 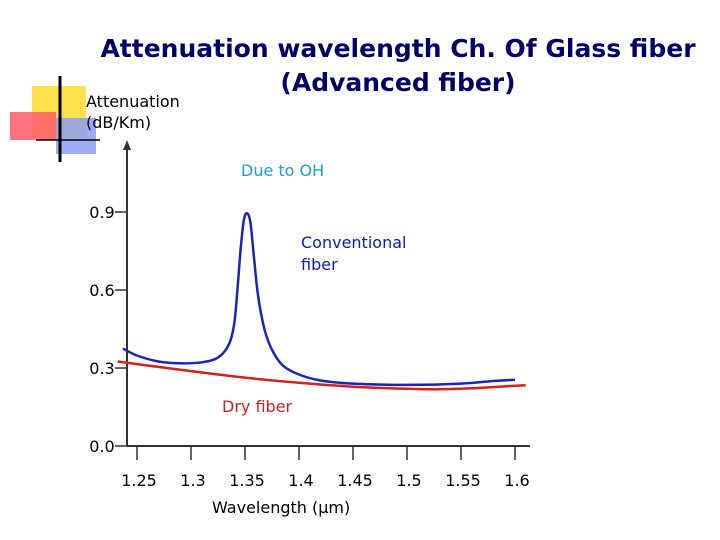 I want to click on series-dry-fiber-line, so click(x=321, y=375).